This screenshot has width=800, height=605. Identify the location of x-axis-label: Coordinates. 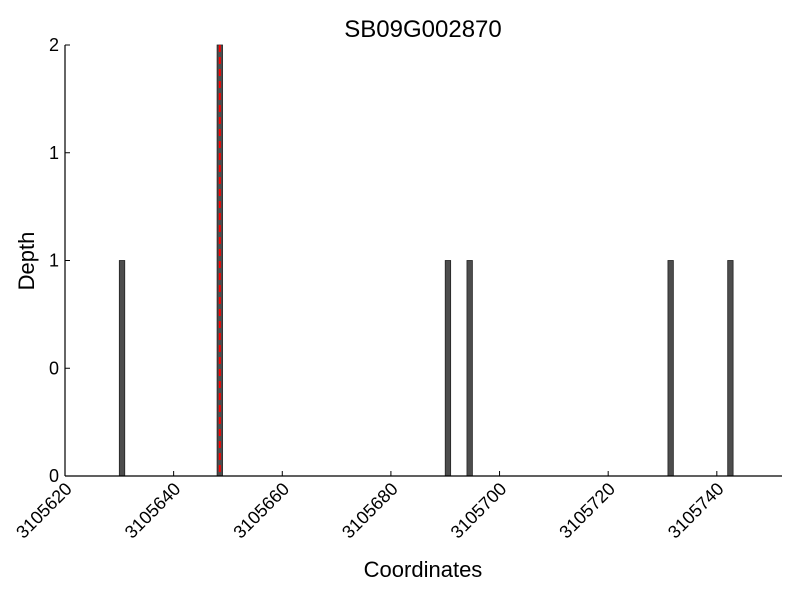
(423, 569).